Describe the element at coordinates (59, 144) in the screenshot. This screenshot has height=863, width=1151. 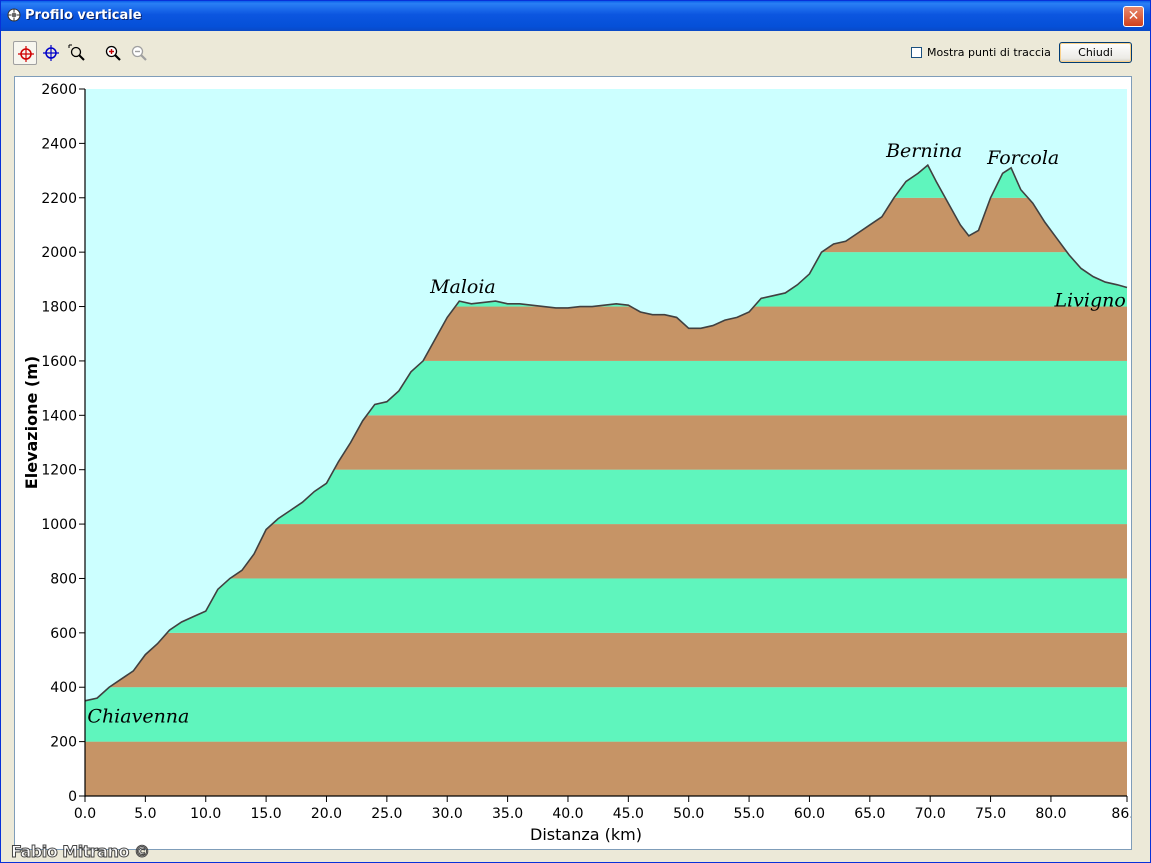
I see `y-tick-label: 2400` at that location.